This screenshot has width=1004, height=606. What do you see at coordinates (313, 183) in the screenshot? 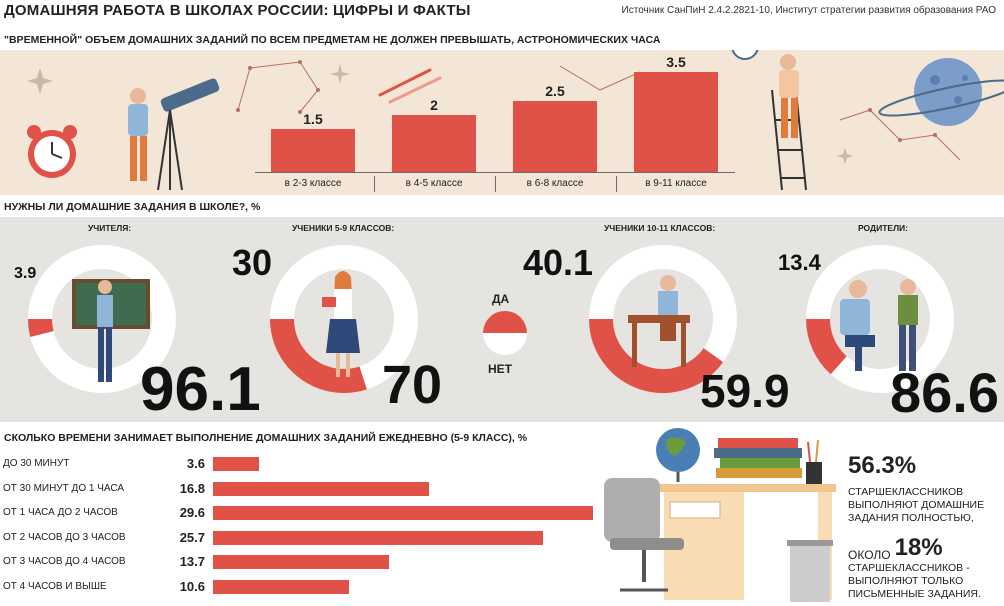
I see `grade-bar-category: в 2-3 классе` at bounding box center [313, 183].